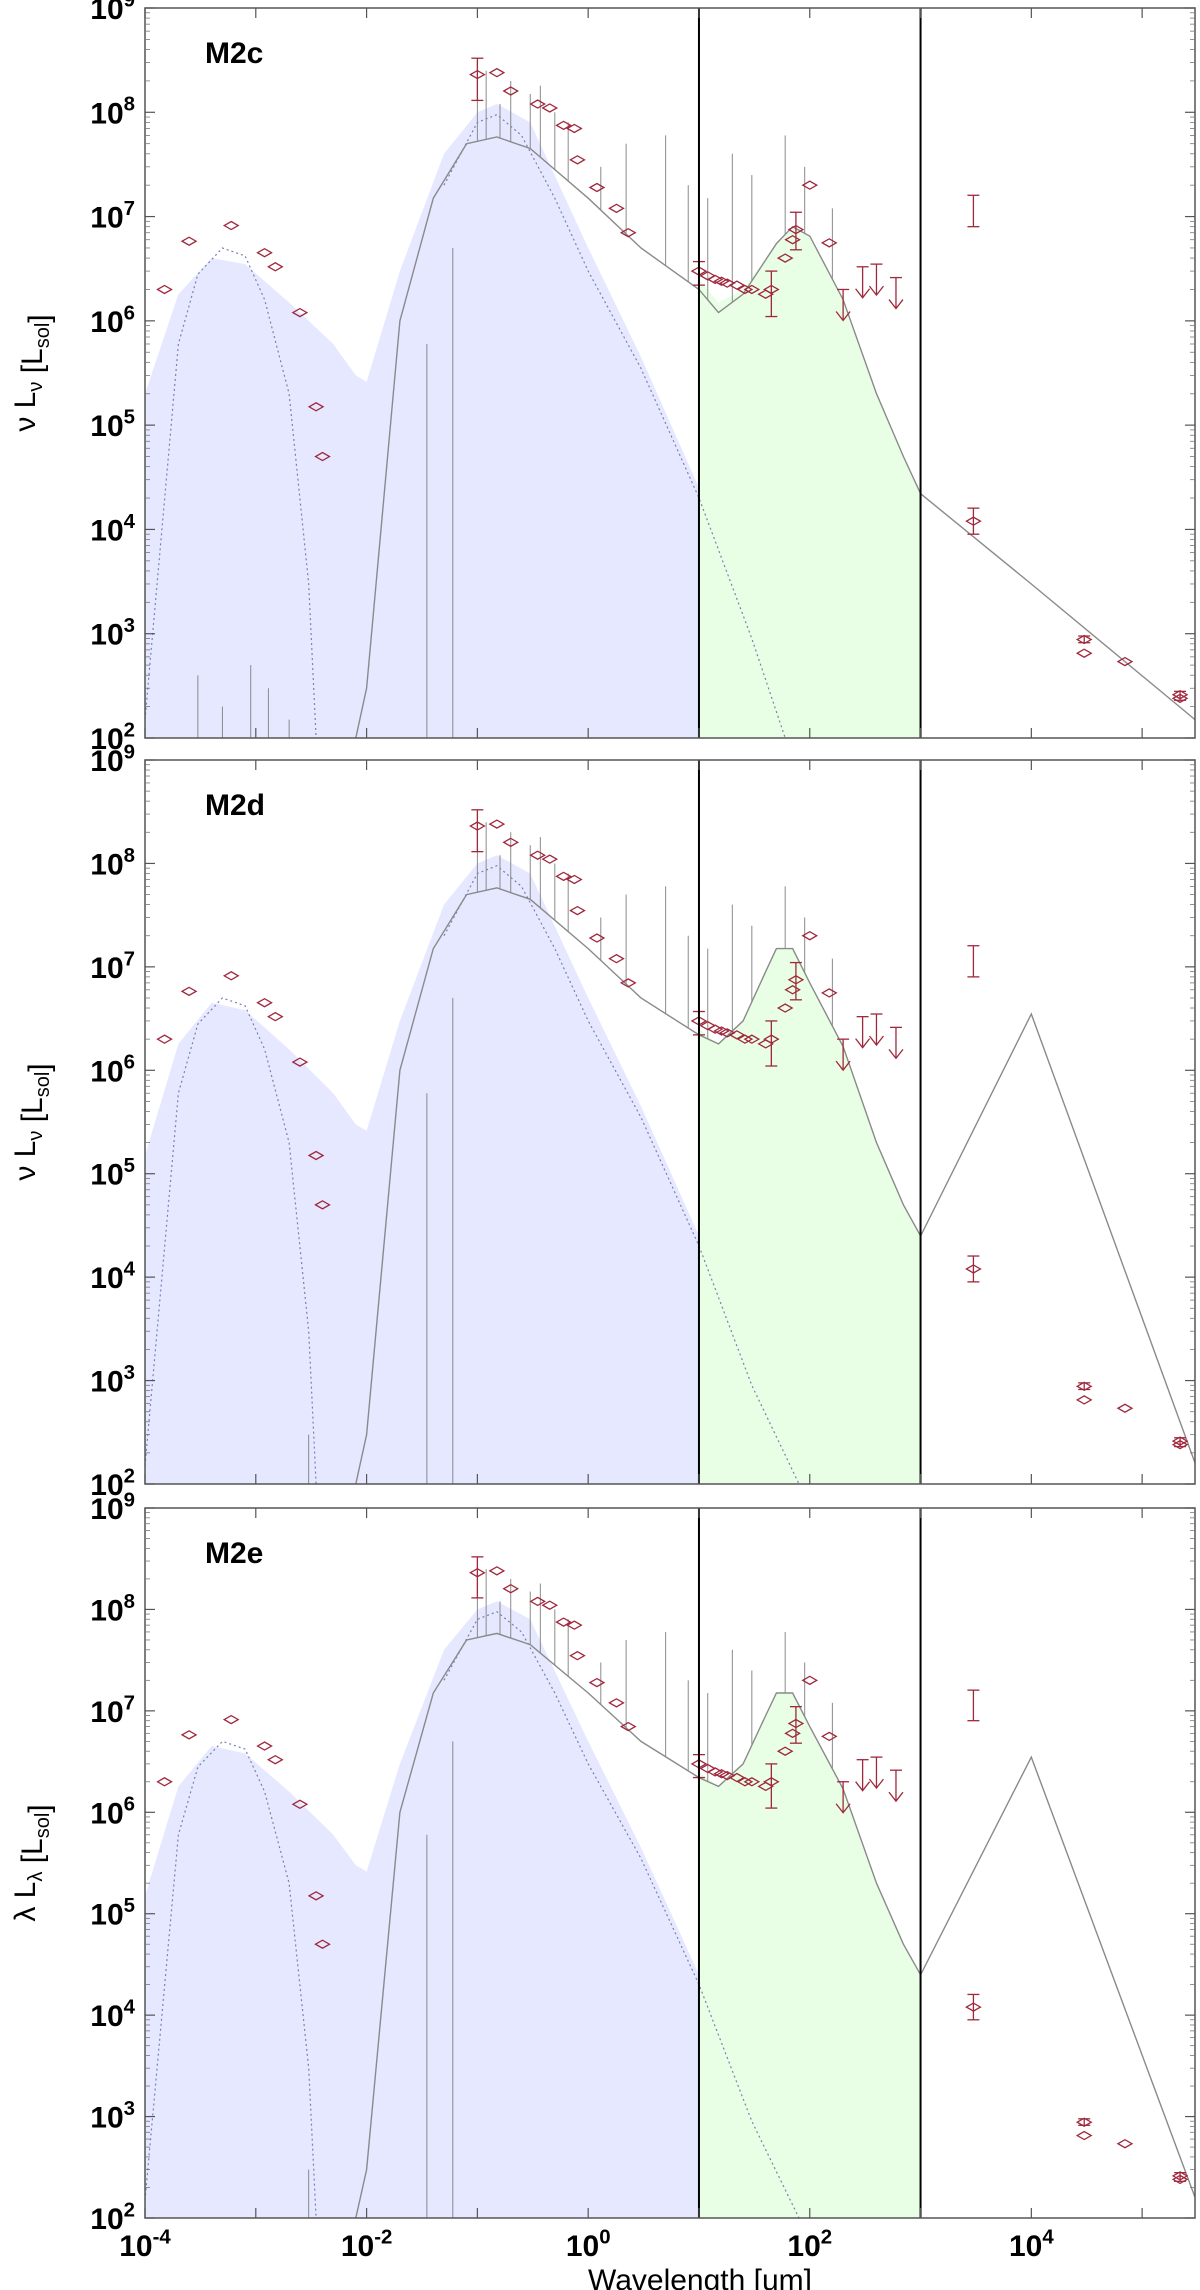 The width and height of the screenshot is (1200, 2290). What do you see at coordinates (112, 1173) in the screenshot?
I see `y-tick-label: 10⁵` at bounding box center [112, 1173].